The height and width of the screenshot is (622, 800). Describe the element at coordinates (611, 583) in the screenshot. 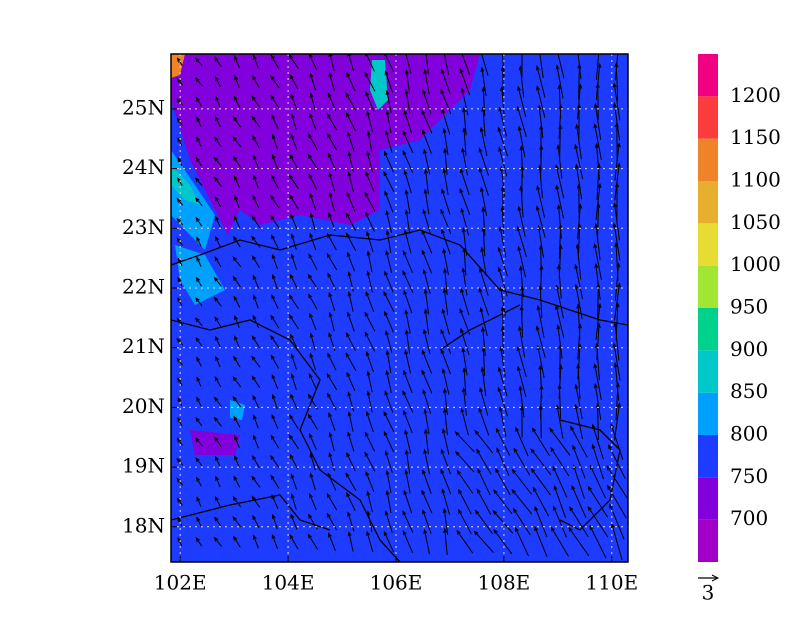

I see `x-tick-label: 110E` at that location.